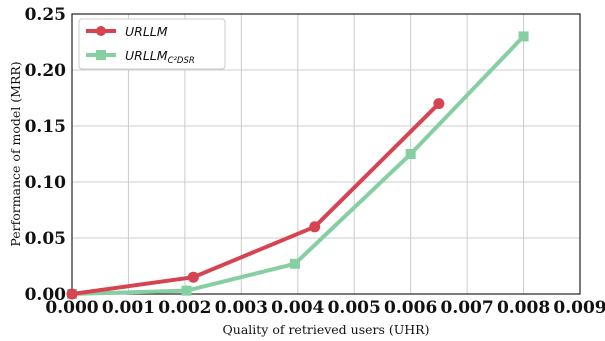 The image size is (605, 341). I want to click on legend-marker-urllm, so click(101, 31).